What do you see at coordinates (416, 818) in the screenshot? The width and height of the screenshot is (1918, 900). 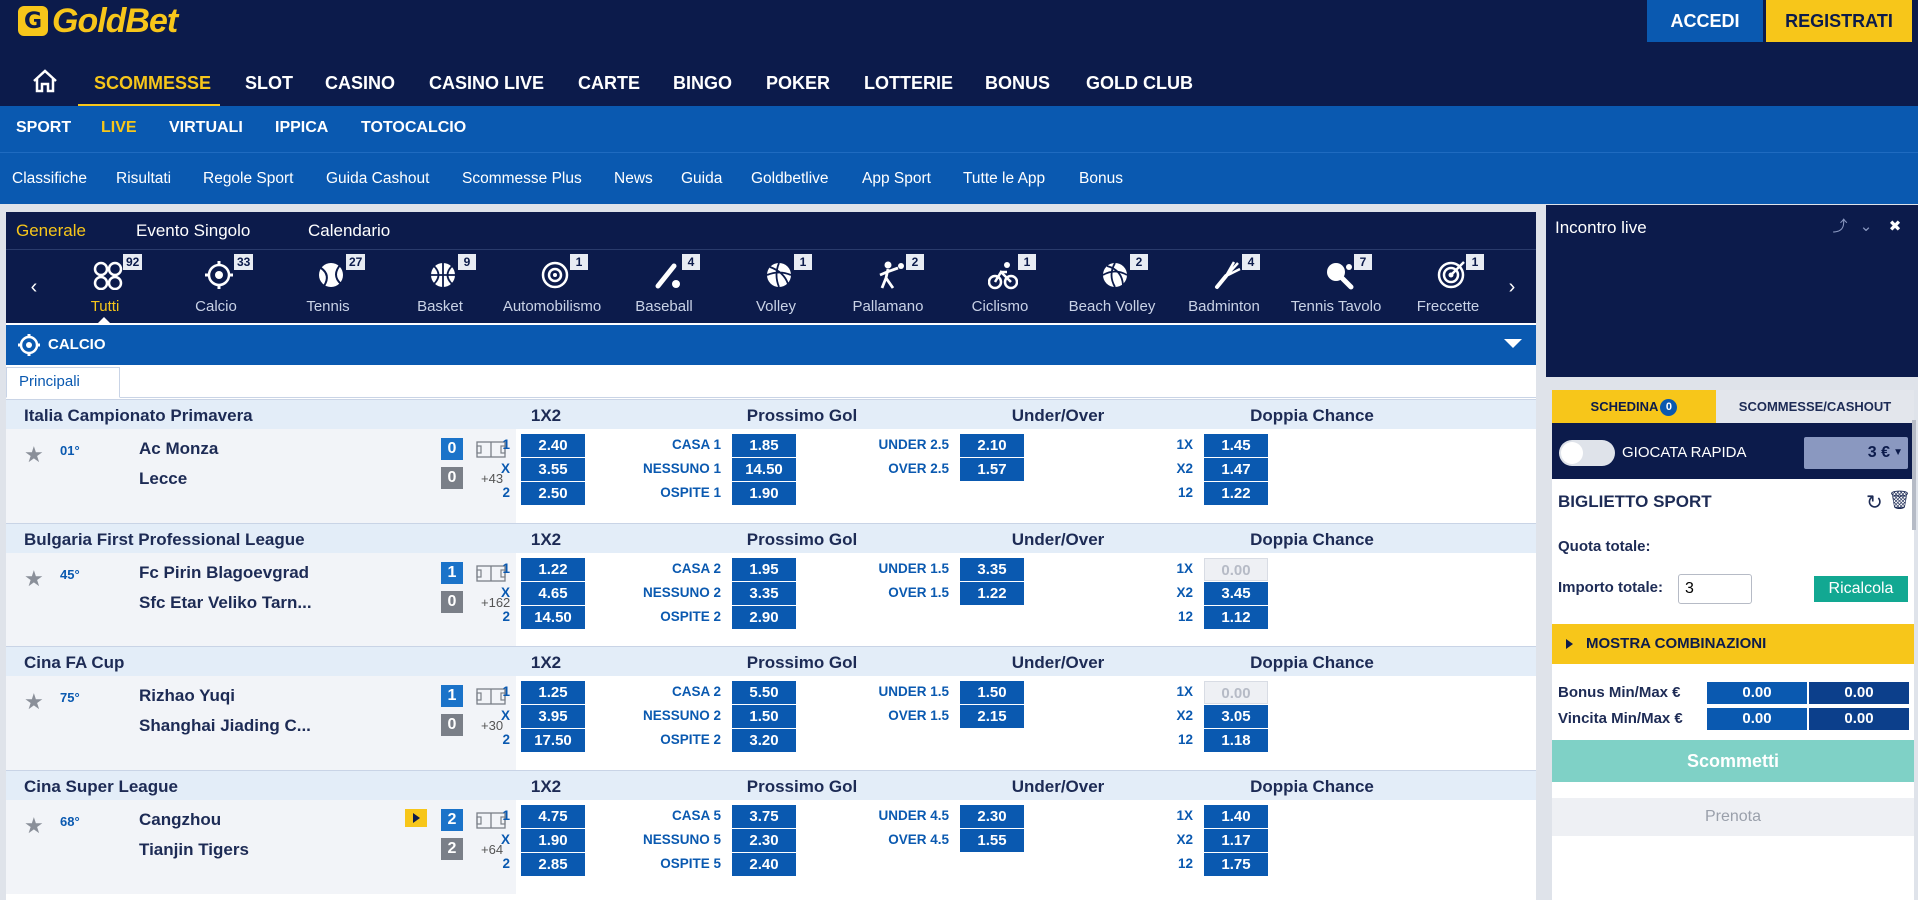 I see `live-video-icon` at bounding box center [416, 818].